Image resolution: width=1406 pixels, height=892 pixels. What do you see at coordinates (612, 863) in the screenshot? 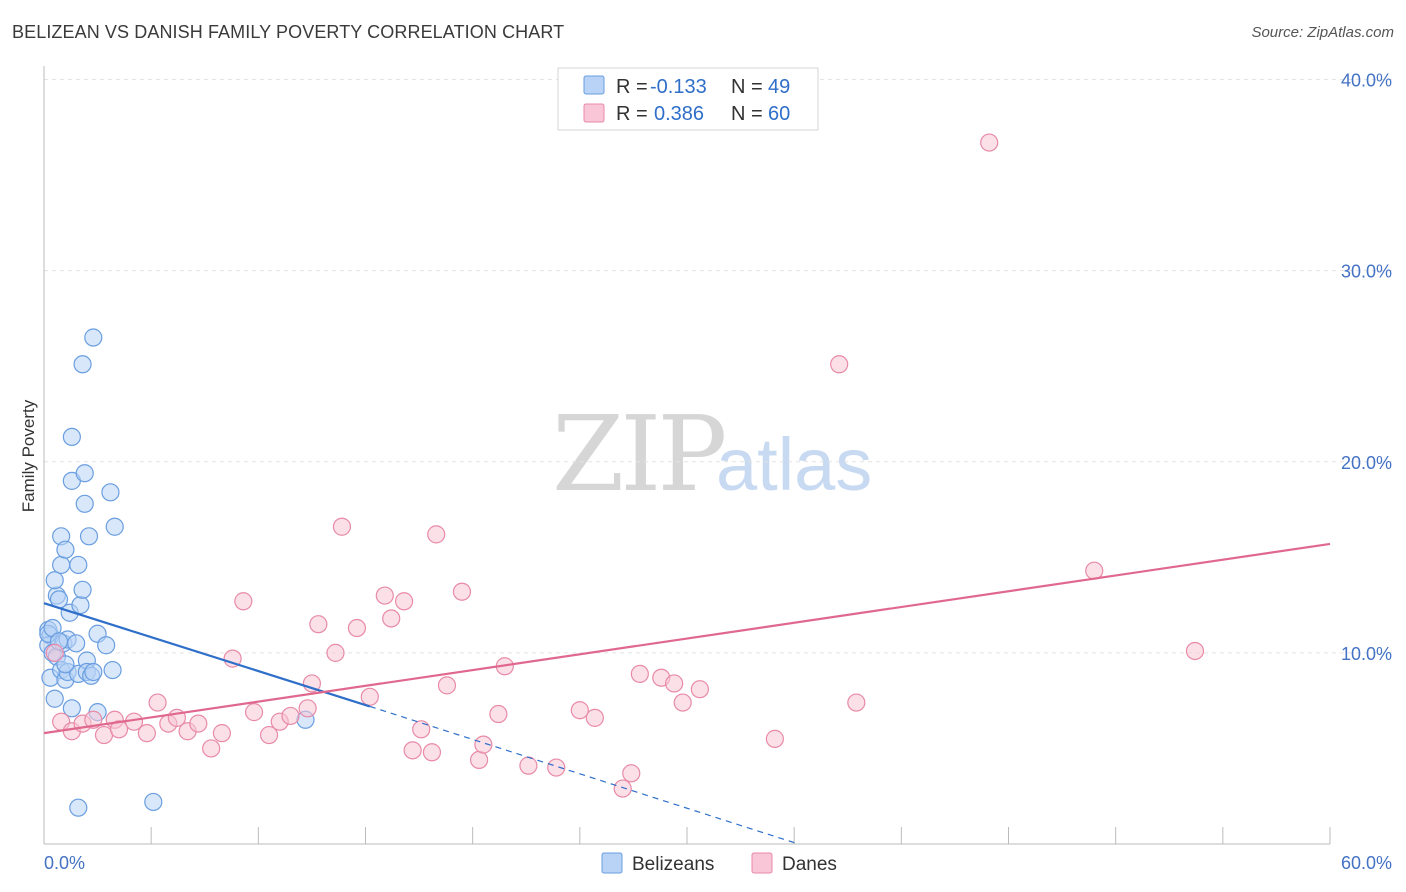
I see `bottom-legend-swatch-belizeans` at bounding box center [612, 863].